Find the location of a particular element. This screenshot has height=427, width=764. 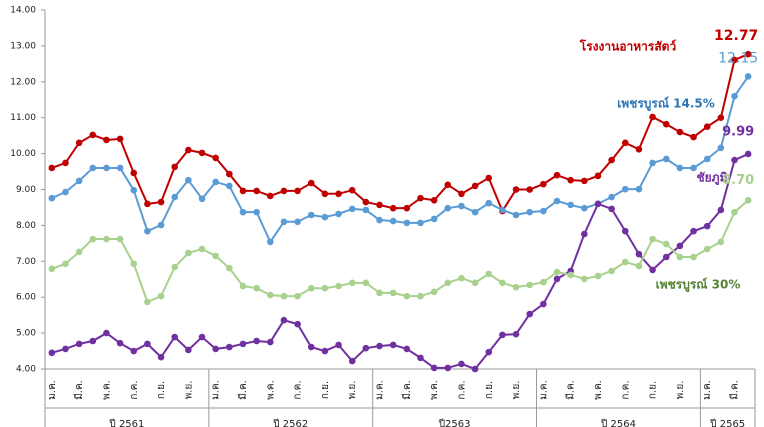

y-tick-label: 11.00 is located at coordinates (23, 118).